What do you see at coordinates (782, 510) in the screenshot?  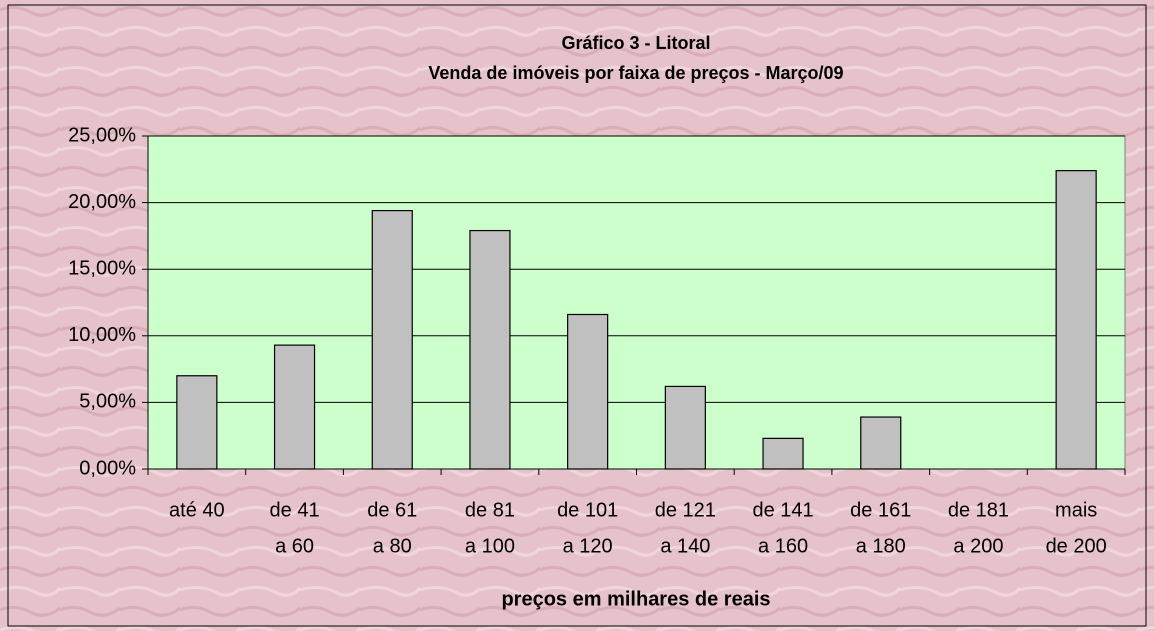 I see `x-tick-label: de 141` at bounding box center [782, 510].